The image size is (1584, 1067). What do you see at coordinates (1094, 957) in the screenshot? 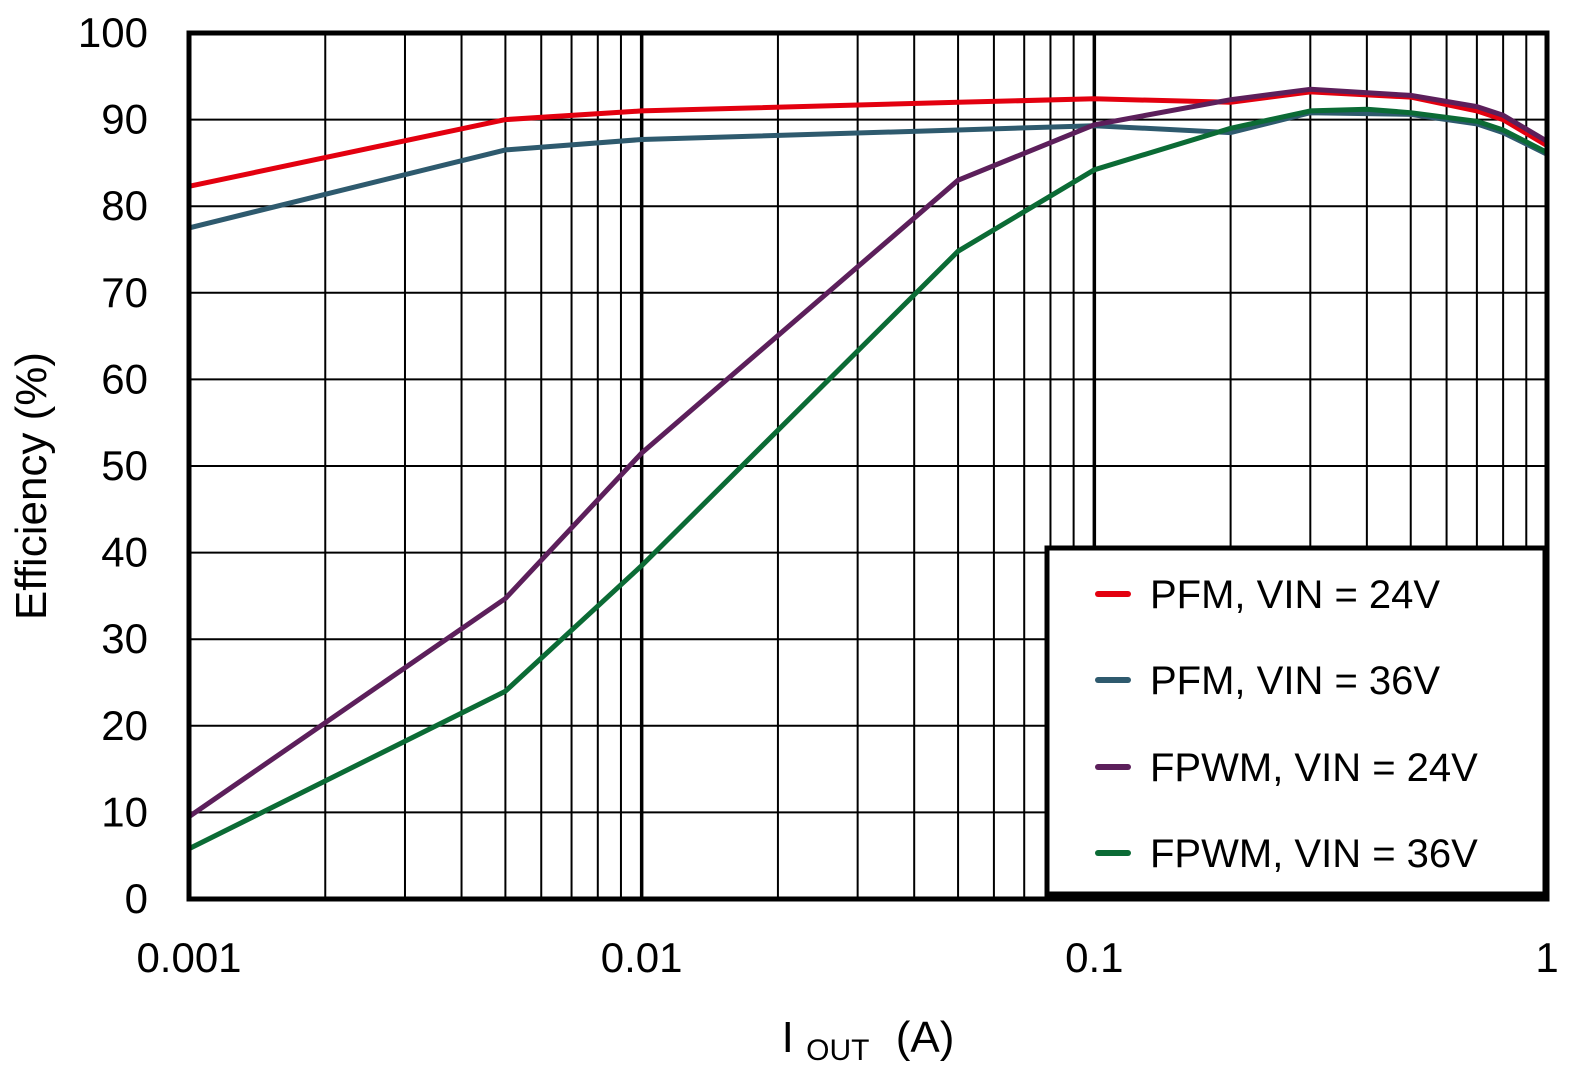
I see `x-tick-label: 0.1` at bounding box center [1094, 957].